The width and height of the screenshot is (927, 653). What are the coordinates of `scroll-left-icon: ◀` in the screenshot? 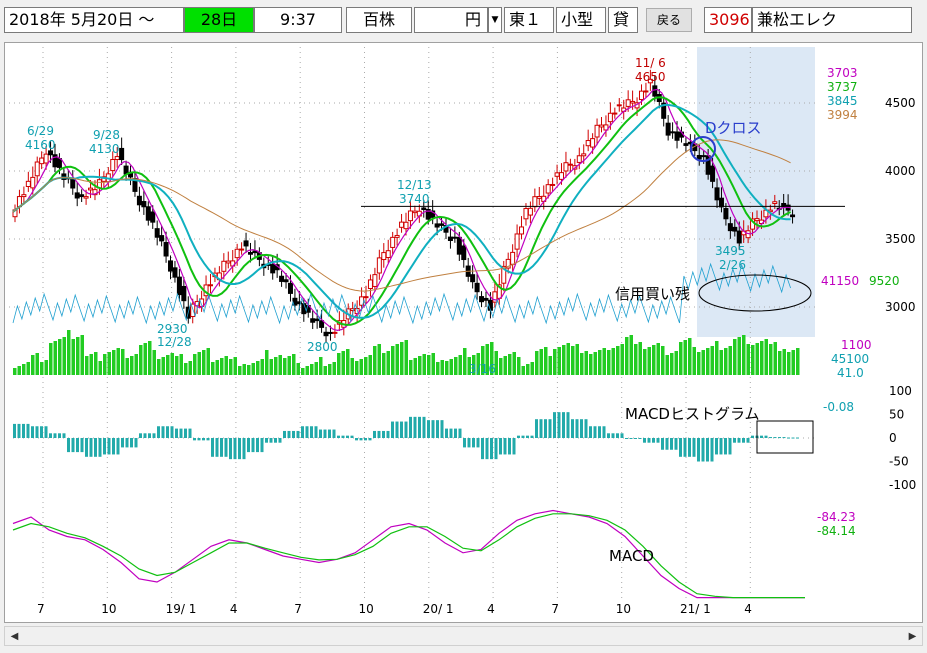 It's located at (14, 636).